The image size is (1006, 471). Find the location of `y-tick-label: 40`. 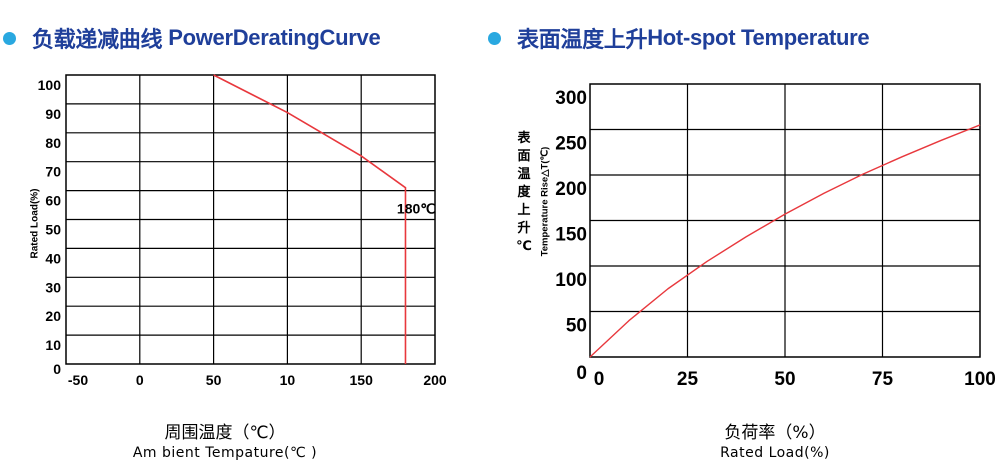

y-tick-label: 40 is located at coordinates (53, 258).